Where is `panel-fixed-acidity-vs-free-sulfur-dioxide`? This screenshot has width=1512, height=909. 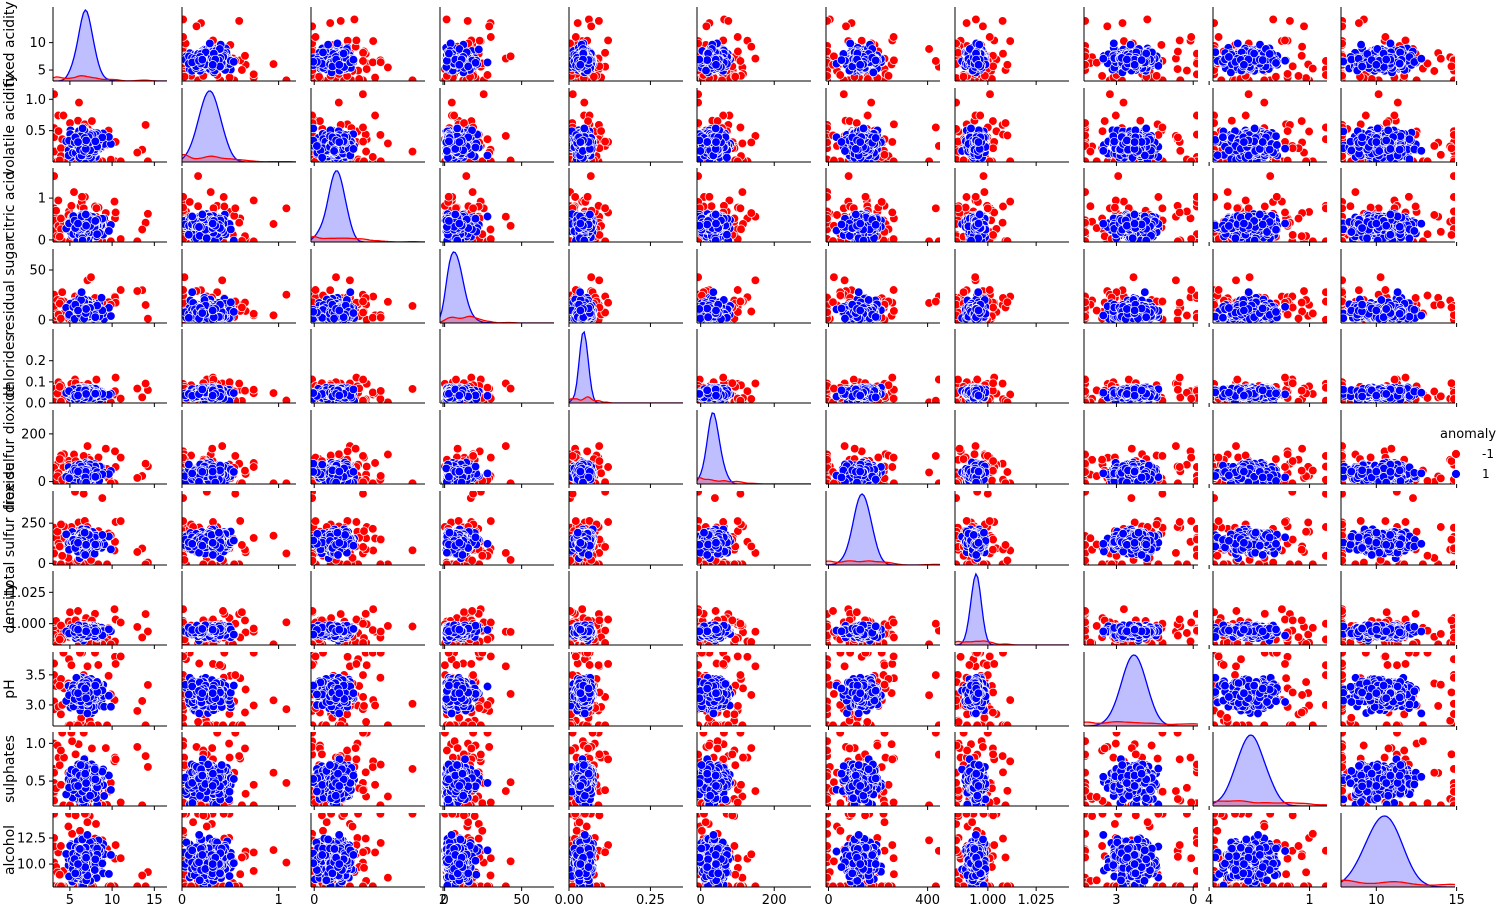
panel-fixed-acidity-vs-free-sulfur-dioxide is located at coordinates (752, 46).